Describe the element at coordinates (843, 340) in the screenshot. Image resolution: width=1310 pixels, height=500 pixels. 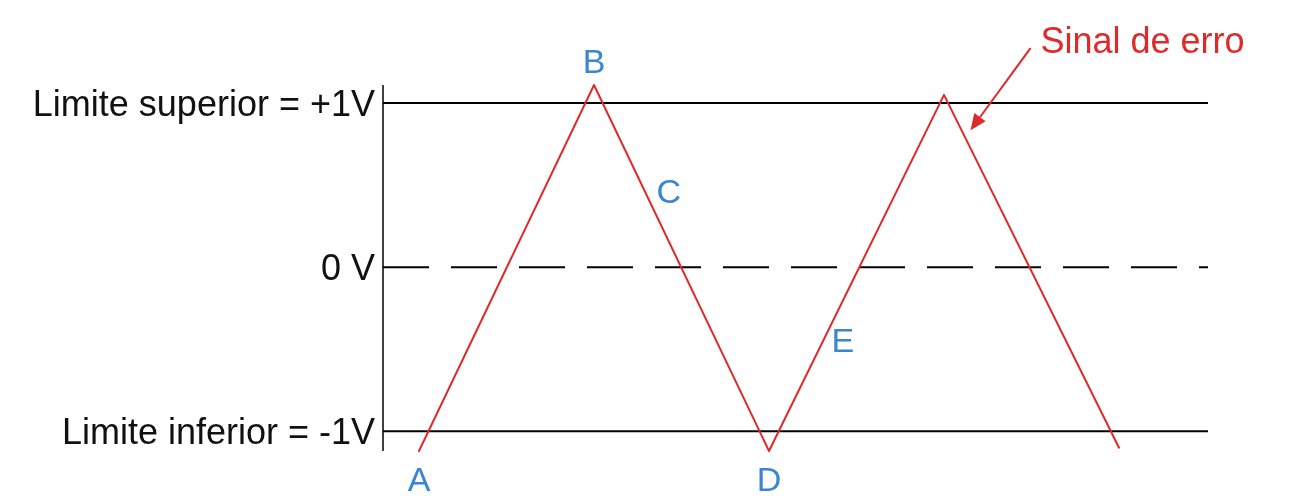
I see `annotation: E` at that location.